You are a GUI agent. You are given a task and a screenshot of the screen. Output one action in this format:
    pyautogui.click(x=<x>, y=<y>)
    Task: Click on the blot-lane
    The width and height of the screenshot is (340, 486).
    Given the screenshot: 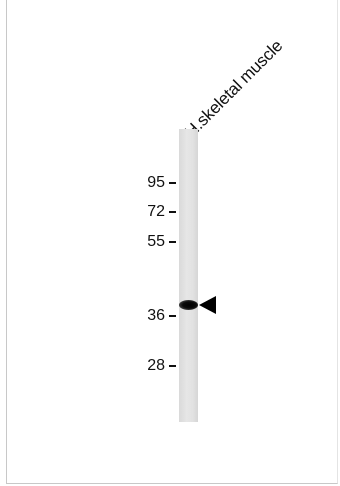 What is the action you would take?
    pyautogui.click(x=188, y=275)
    